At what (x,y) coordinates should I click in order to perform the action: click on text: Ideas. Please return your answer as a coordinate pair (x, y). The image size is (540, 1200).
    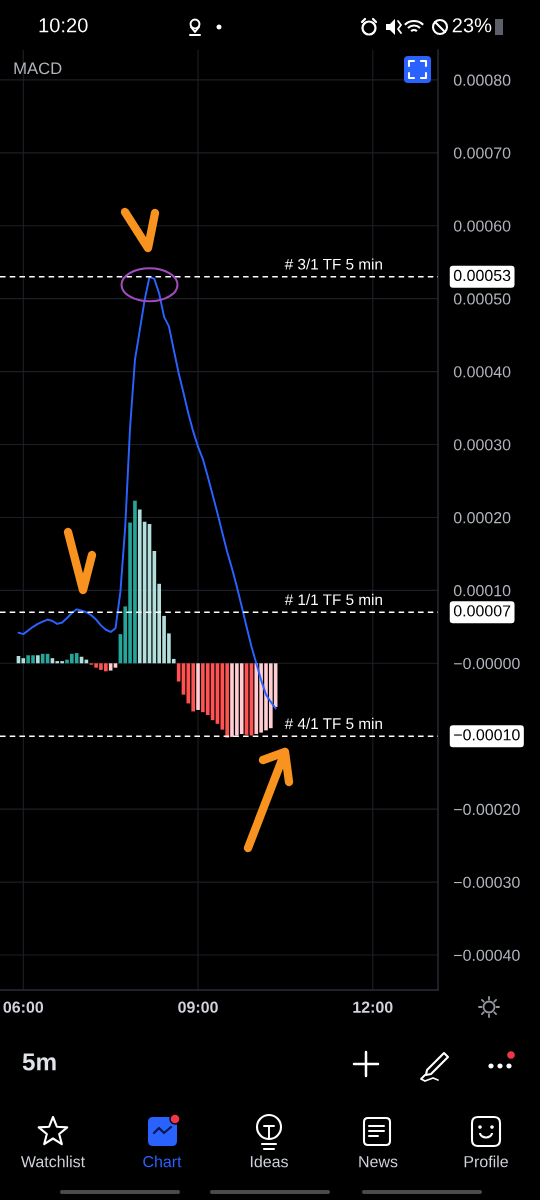
    Looking at the image, I should click on (269, 1161).